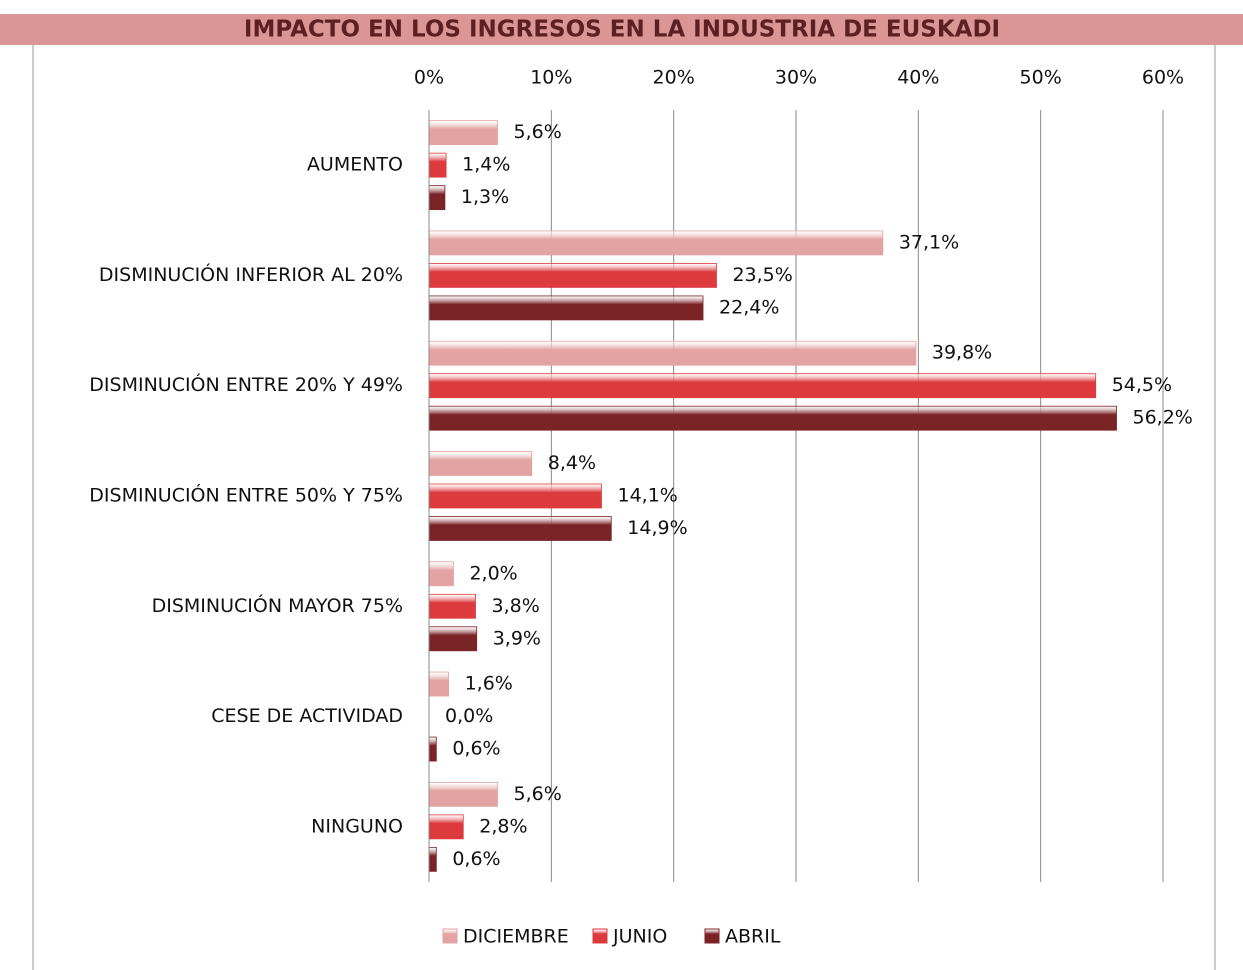 This screenshot has height=970, width=1243. I want to click on value-label: 54,5%, so click(1142, 385).